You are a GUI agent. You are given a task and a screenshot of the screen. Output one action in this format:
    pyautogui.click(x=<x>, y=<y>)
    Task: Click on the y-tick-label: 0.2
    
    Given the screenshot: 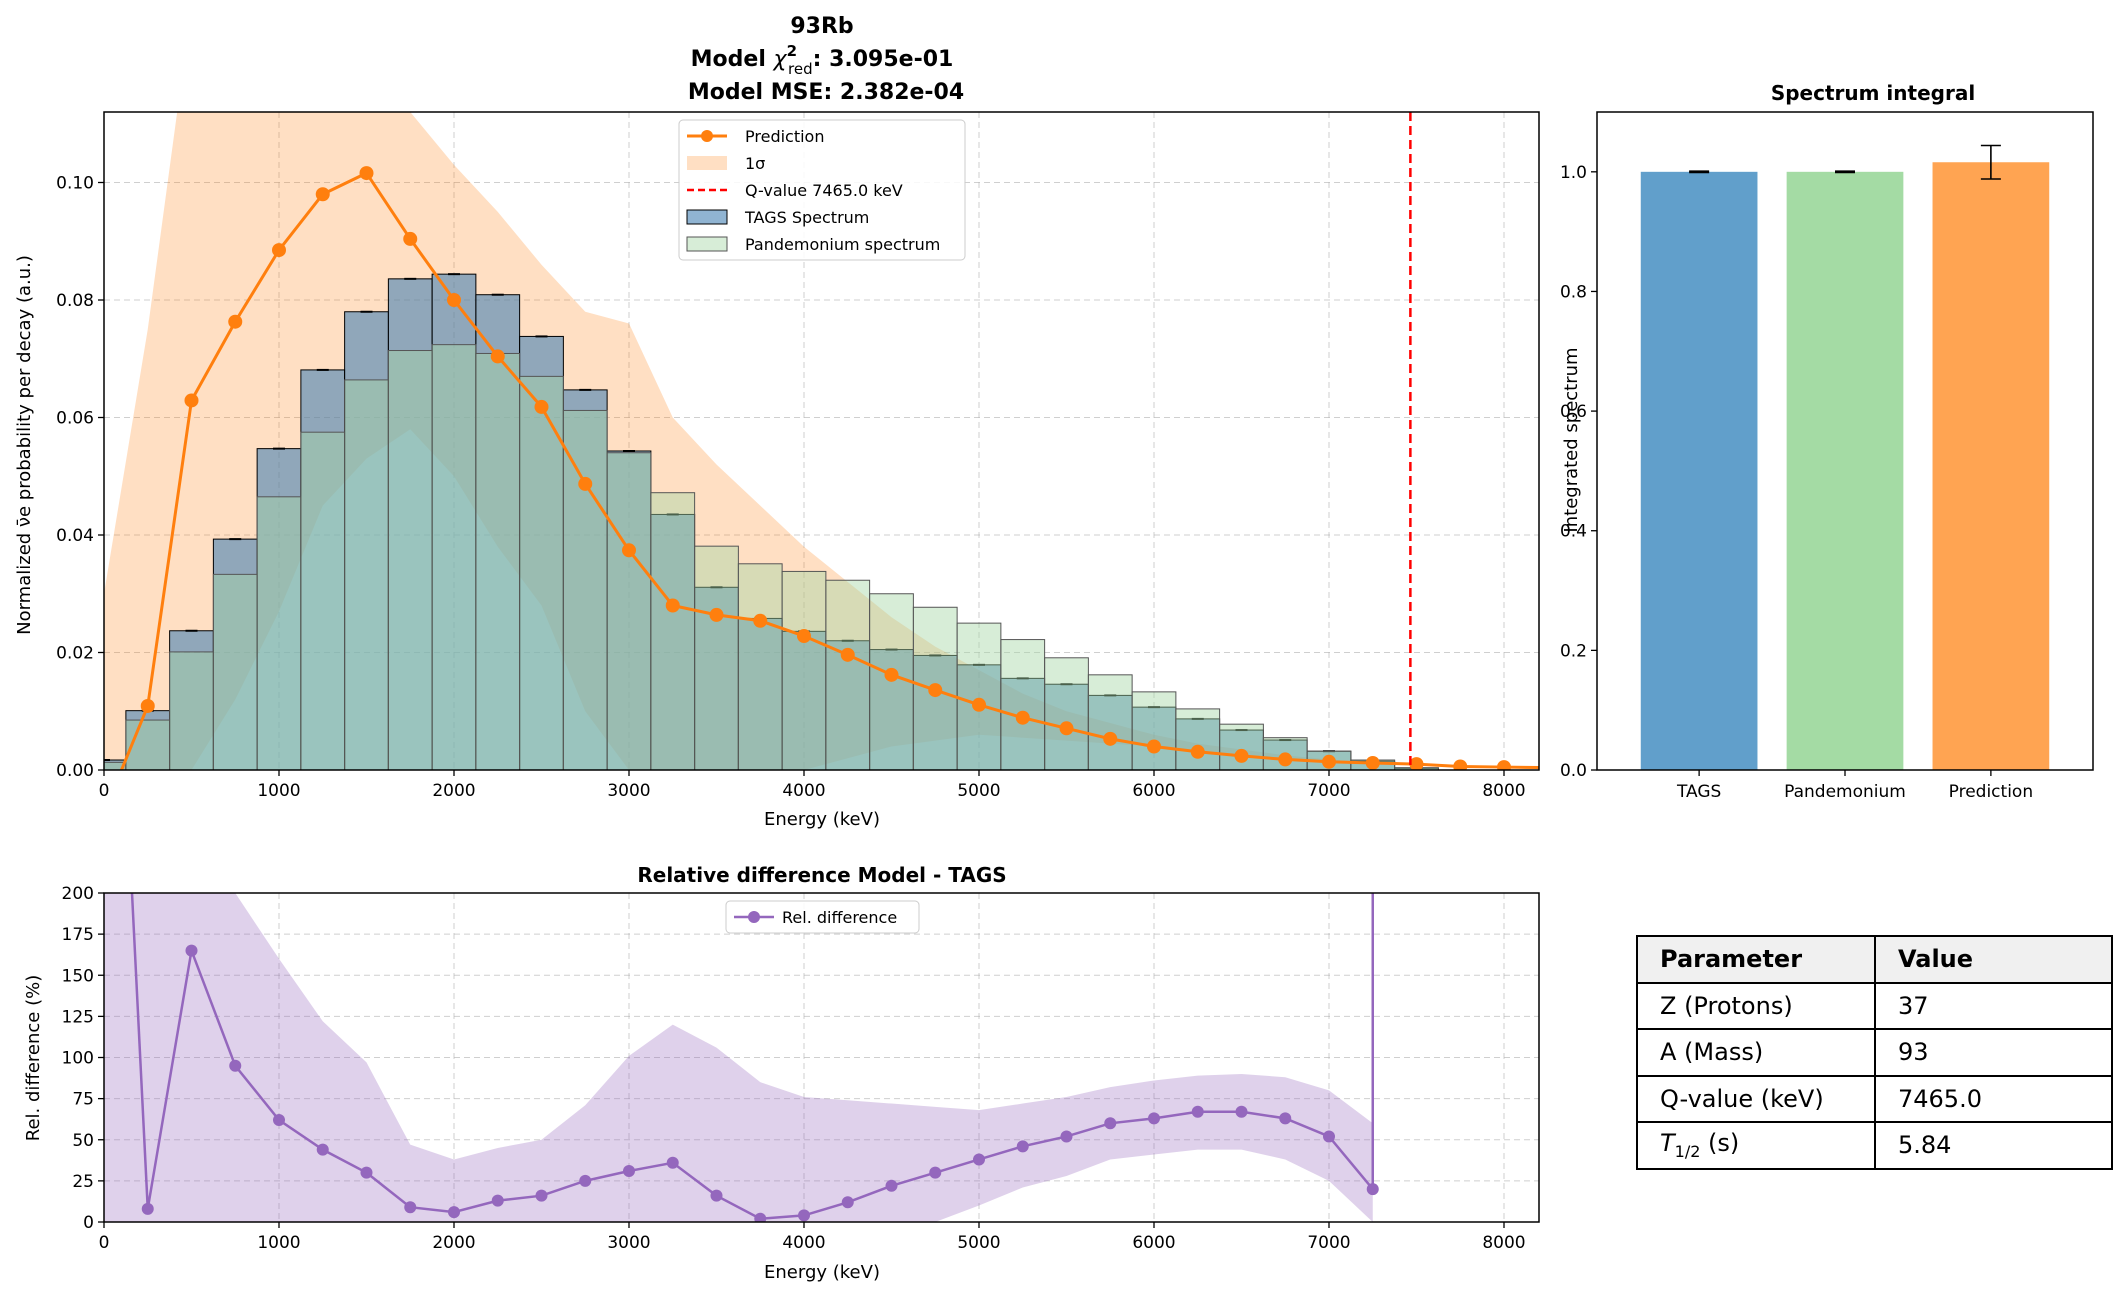 What is the action you would take?
    pyautogui.click(x=1573, y=651)
    